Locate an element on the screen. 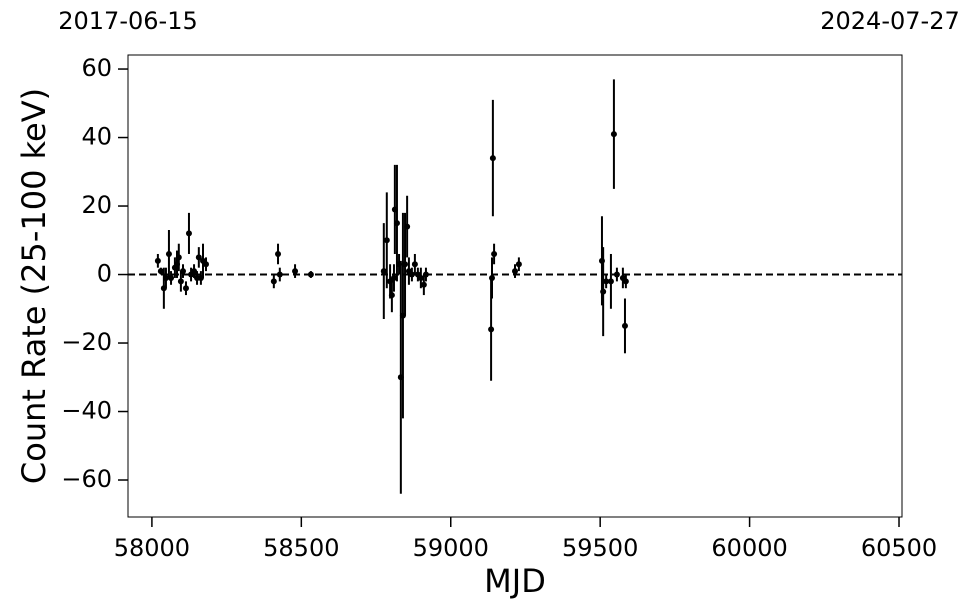 The height and width of the screenshot is (613, 980). y-tick-label: 60 is located at coordinates (96, 68).